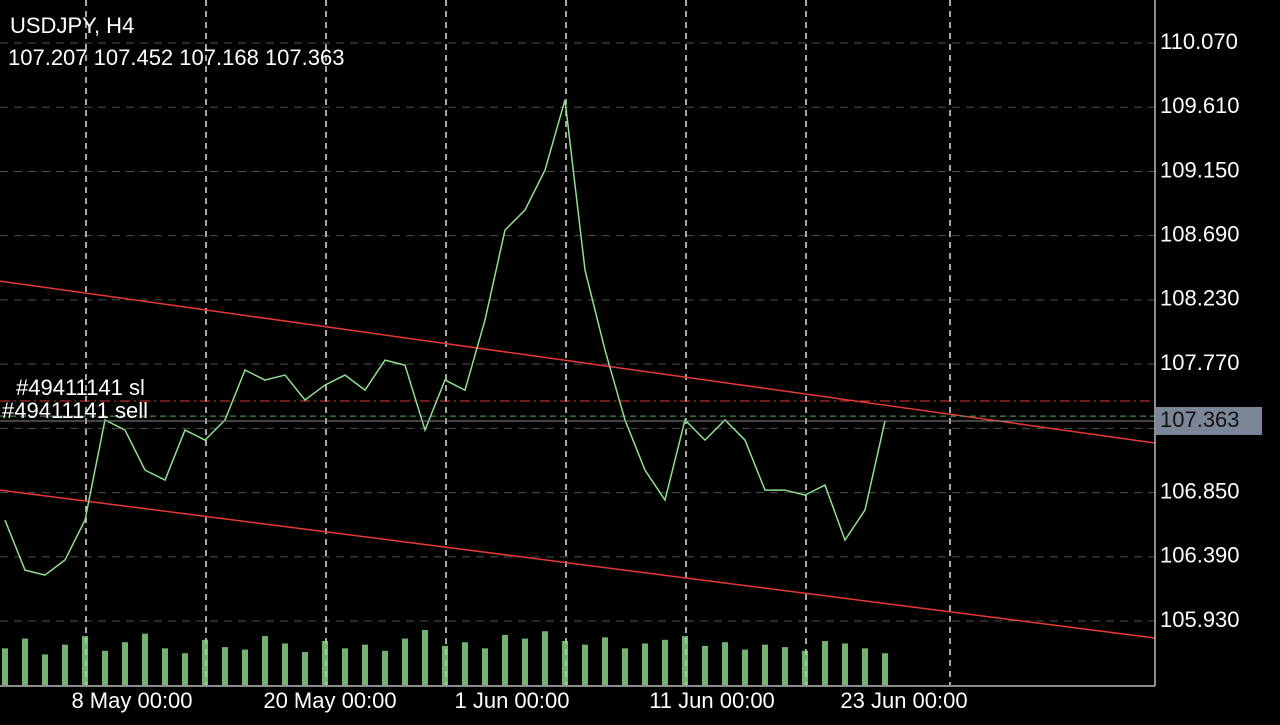  I want to click on y-tick-label: 110.070, so click(1199, 41).